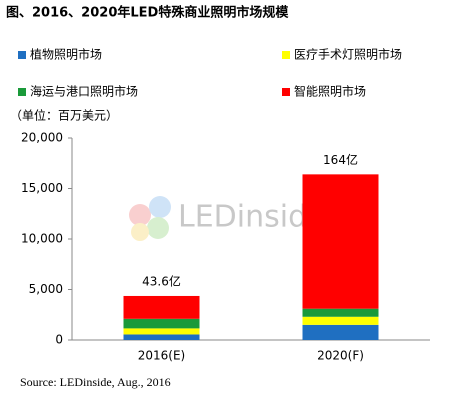 The height and width of the screenshot is (405, 474). What do you see at coordinates (66, 54) in the screenshot?
I see `legend-label: 植物照明市场` at bounding box center [66, 54].